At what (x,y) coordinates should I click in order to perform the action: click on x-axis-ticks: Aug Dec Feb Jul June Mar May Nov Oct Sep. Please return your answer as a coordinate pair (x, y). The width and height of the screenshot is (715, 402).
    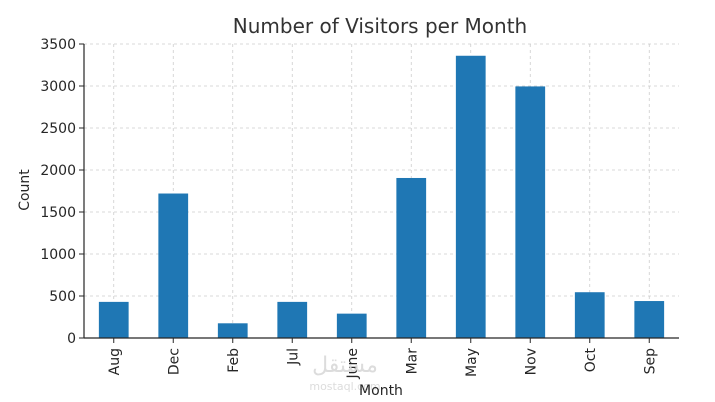
    Looking at the image, I should click on (382, 359).